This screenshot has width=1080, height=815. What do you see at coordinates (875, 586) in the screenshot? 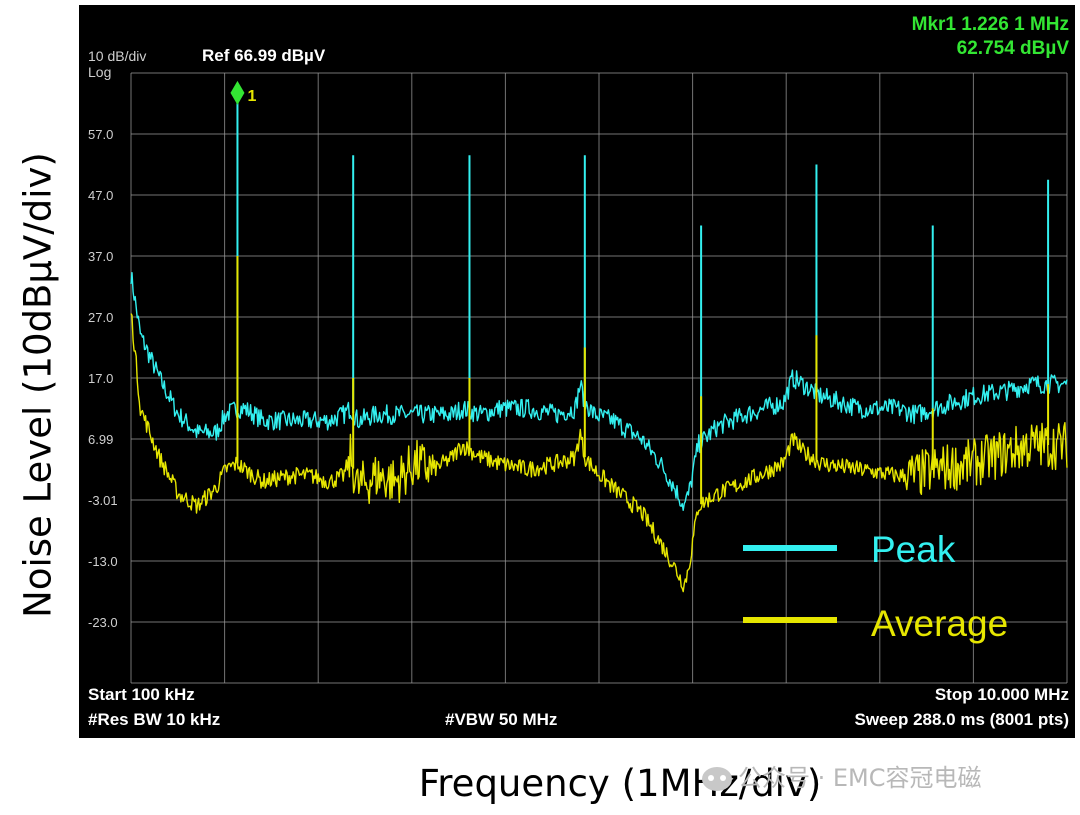
I see `legend: Peak Average` at bounding box center [875, 586].